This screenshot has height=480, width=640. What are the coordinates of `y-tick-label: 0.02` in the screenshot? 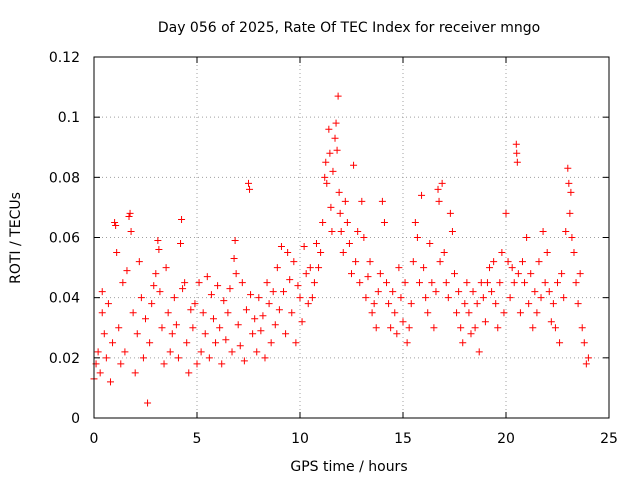 It's located at (64, 359).